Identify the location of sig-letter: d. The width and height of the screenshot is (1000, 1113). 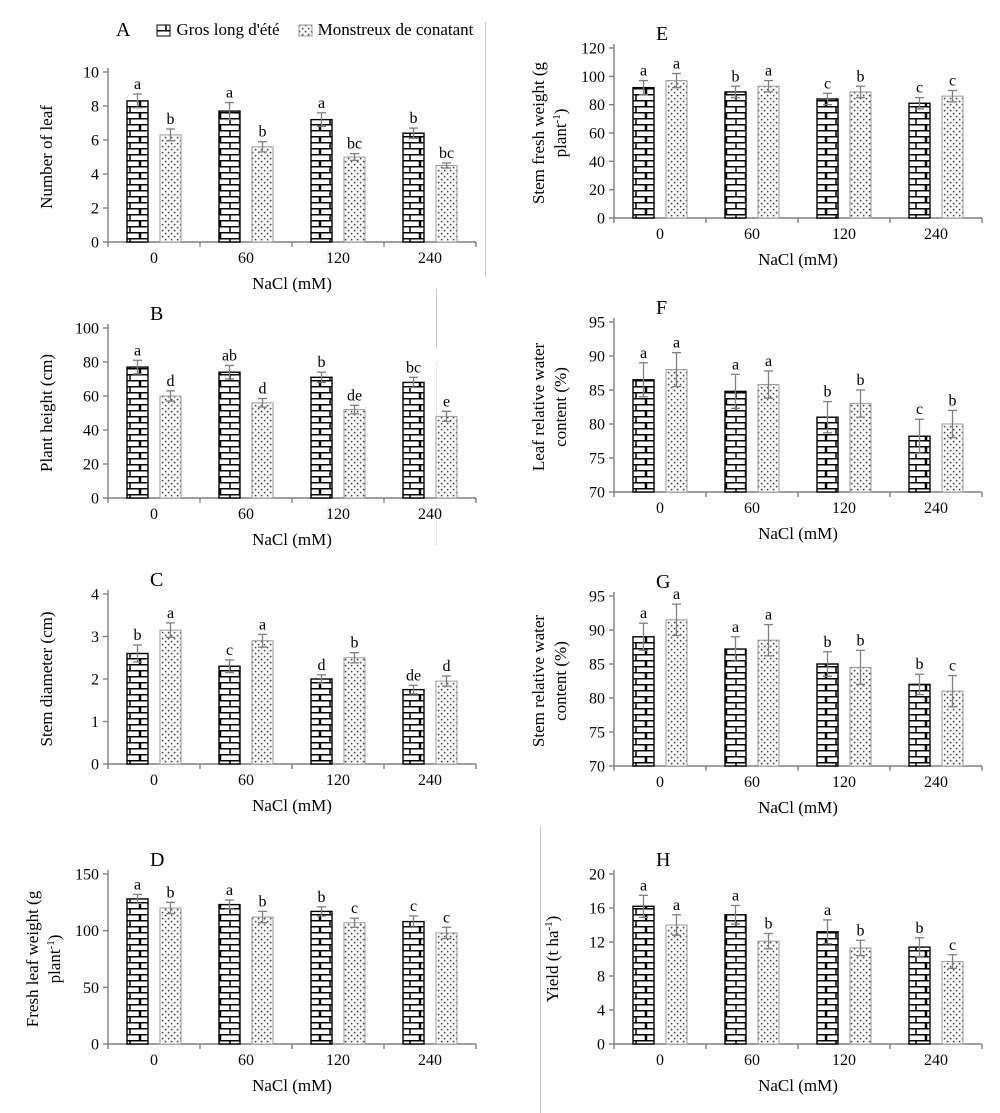
(322, 665).